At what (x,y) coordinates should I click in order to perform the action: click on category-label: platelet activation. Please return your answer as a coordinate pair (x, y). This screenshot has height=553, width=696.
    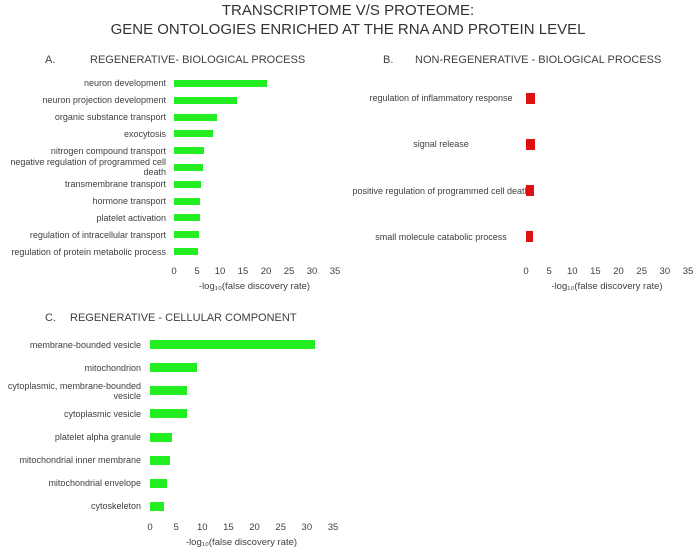
    Looking at the image, I should click on (131, 217).